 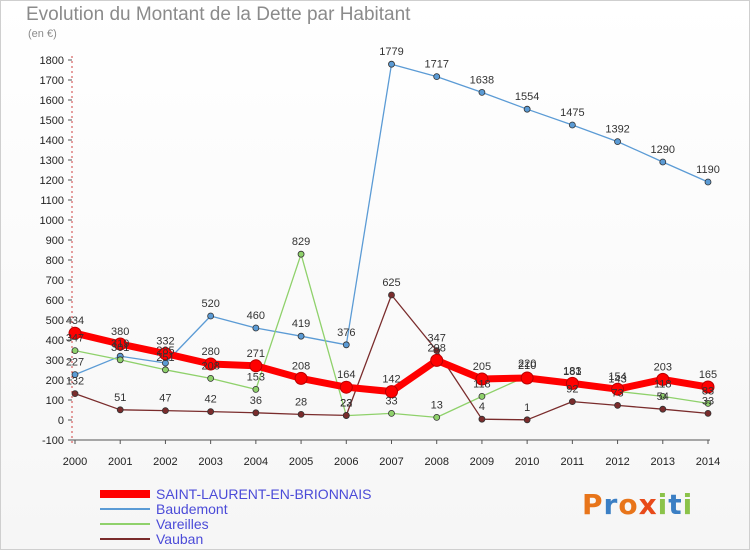 I want to click on data-label: 210, so click(x=527, y=366).